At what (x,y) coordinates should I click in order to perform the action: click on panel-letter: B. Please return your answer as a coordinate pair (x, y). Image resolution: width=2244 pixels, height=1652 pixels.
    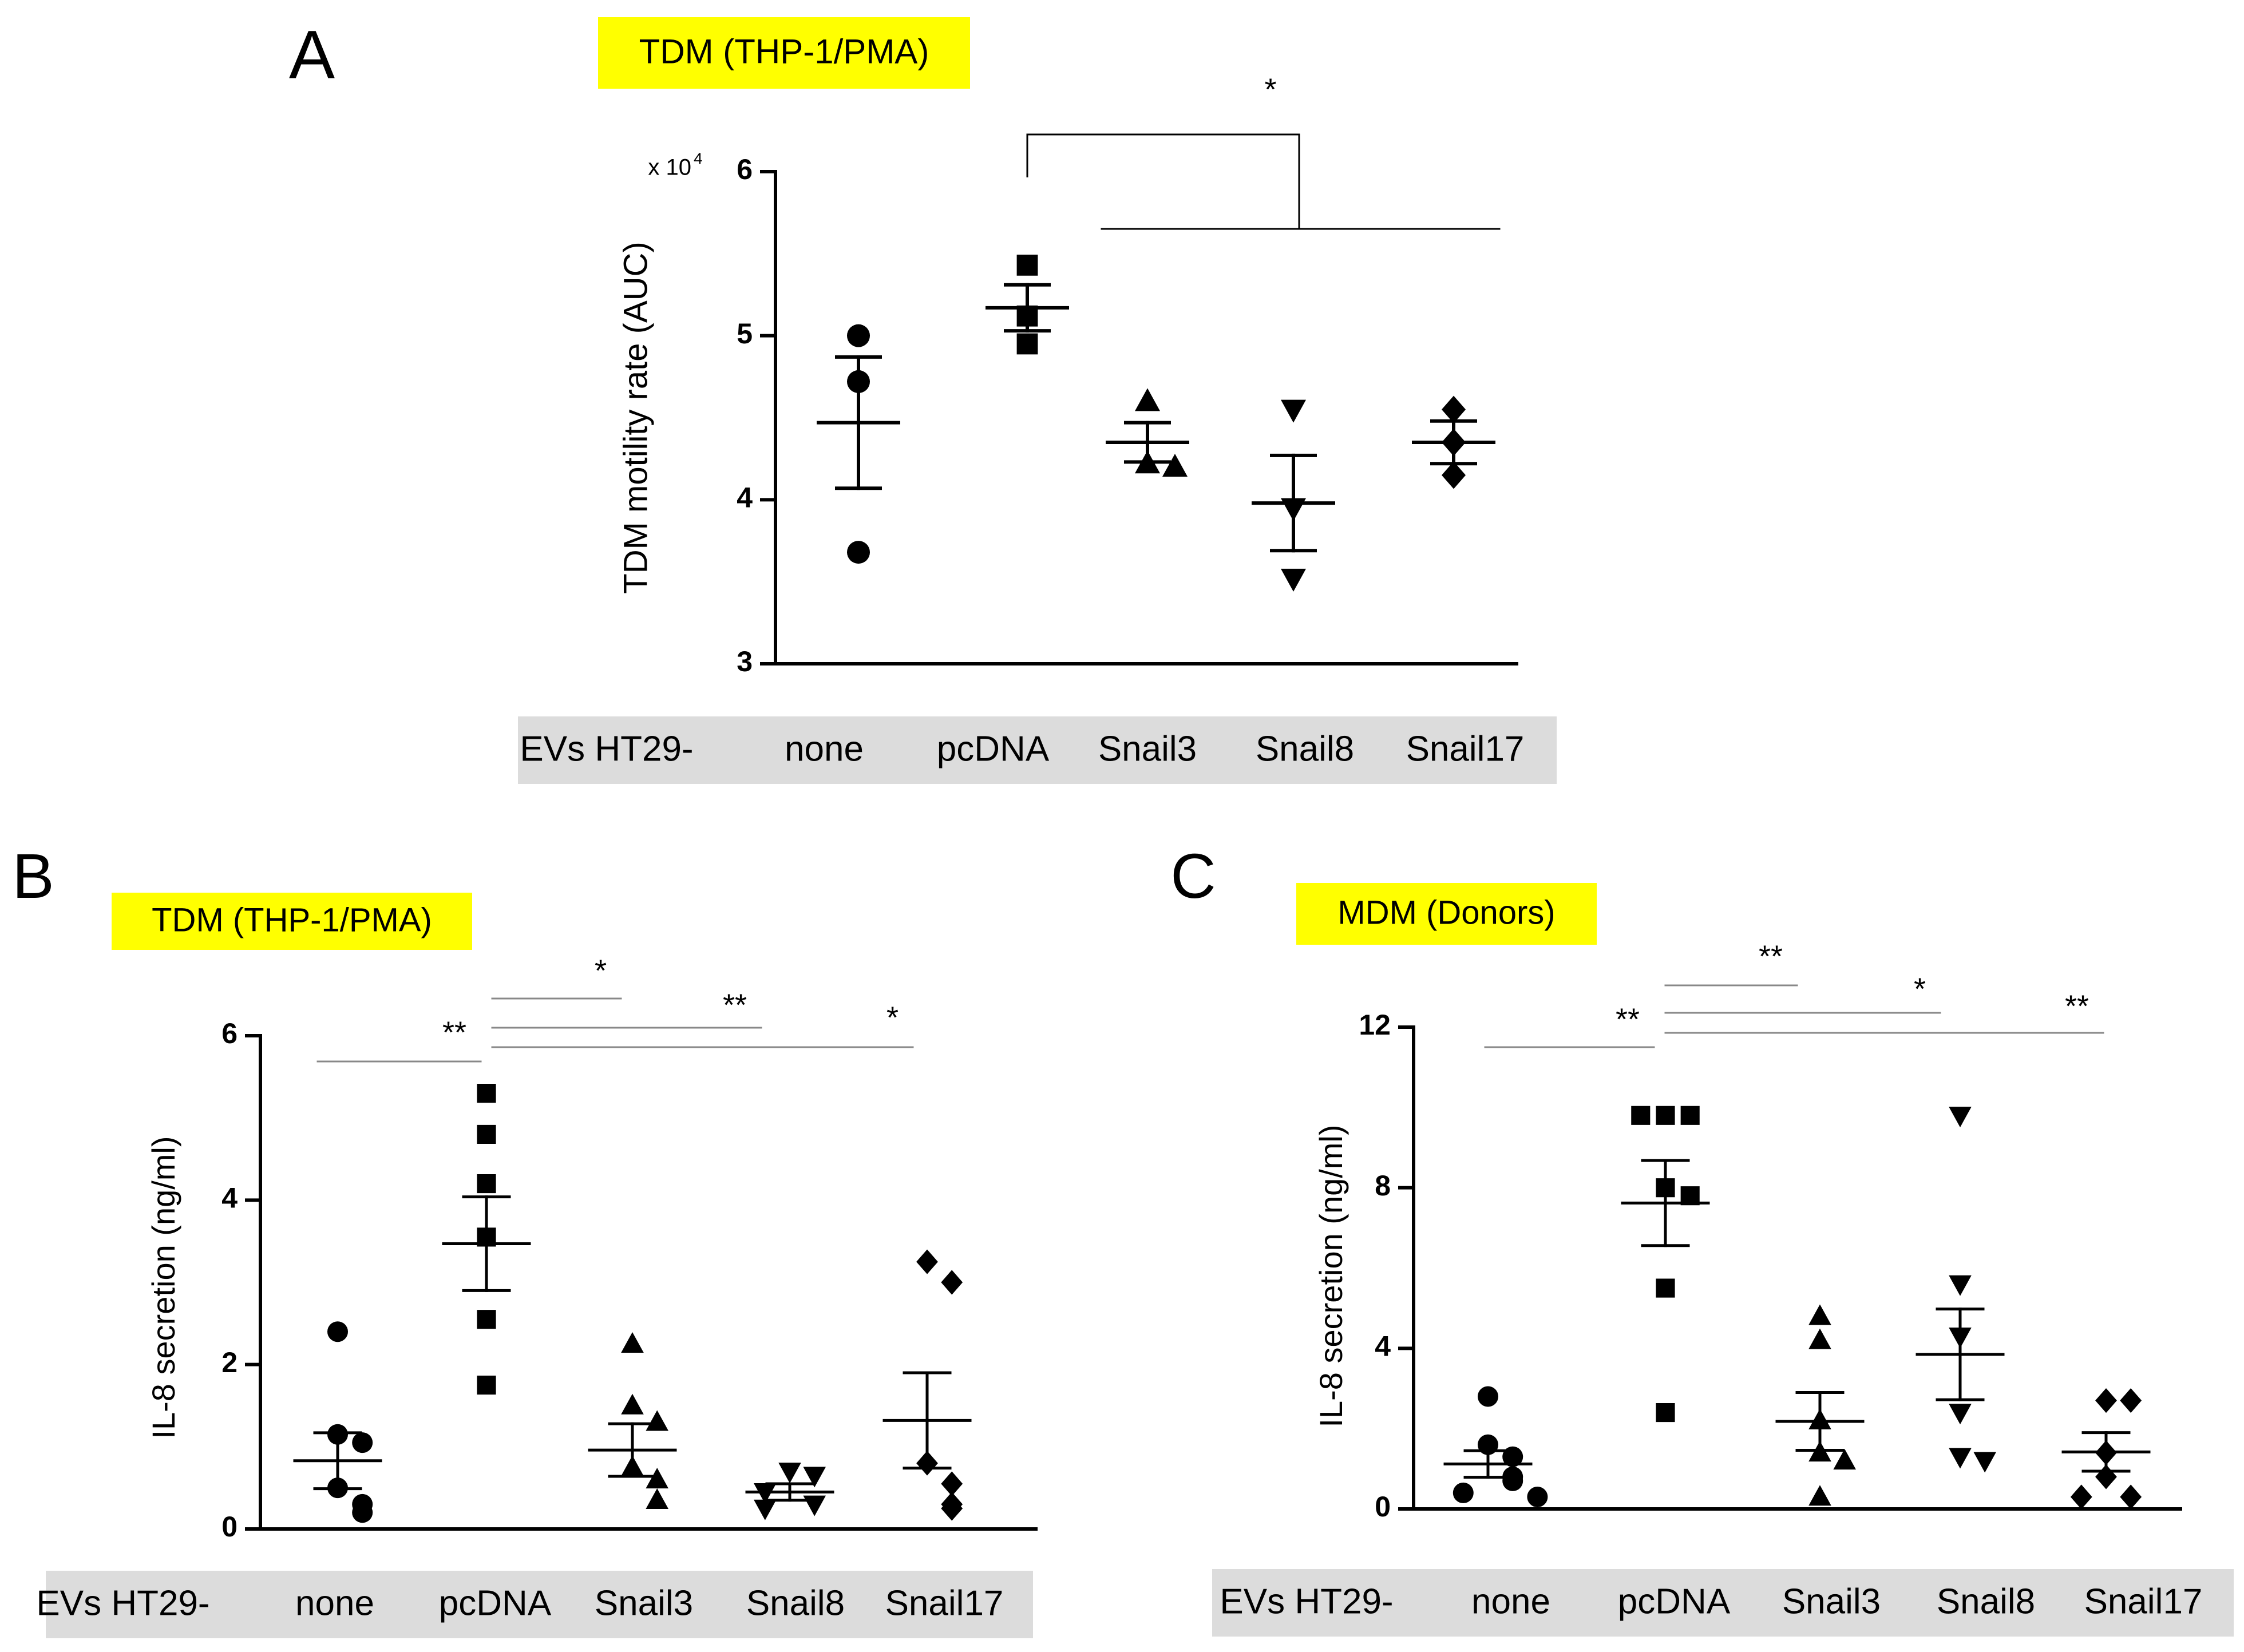
    Looking at the image, I should click on (33, 877).